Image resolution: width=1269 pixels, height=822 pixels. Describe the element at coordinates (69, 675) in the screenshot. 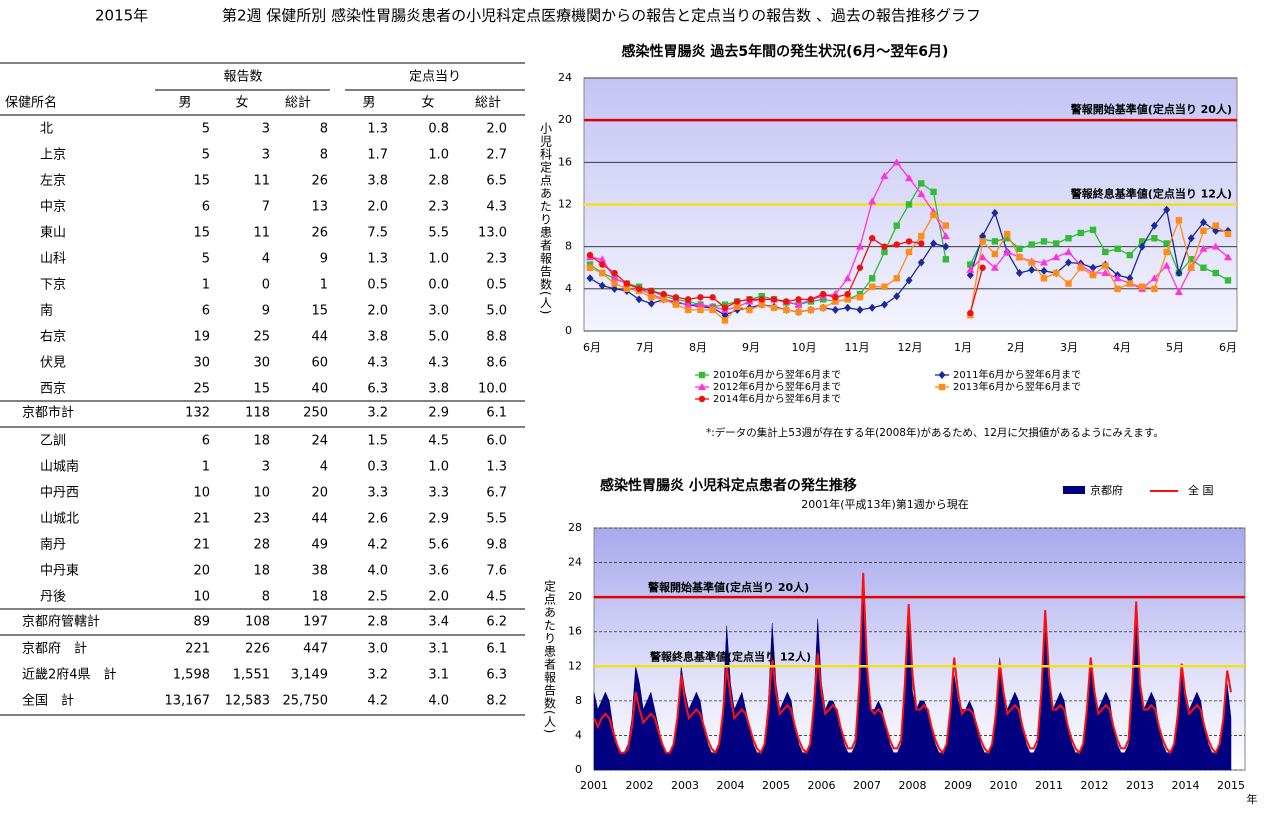

I see `row-name: 近畿2府4県 計` at that location.